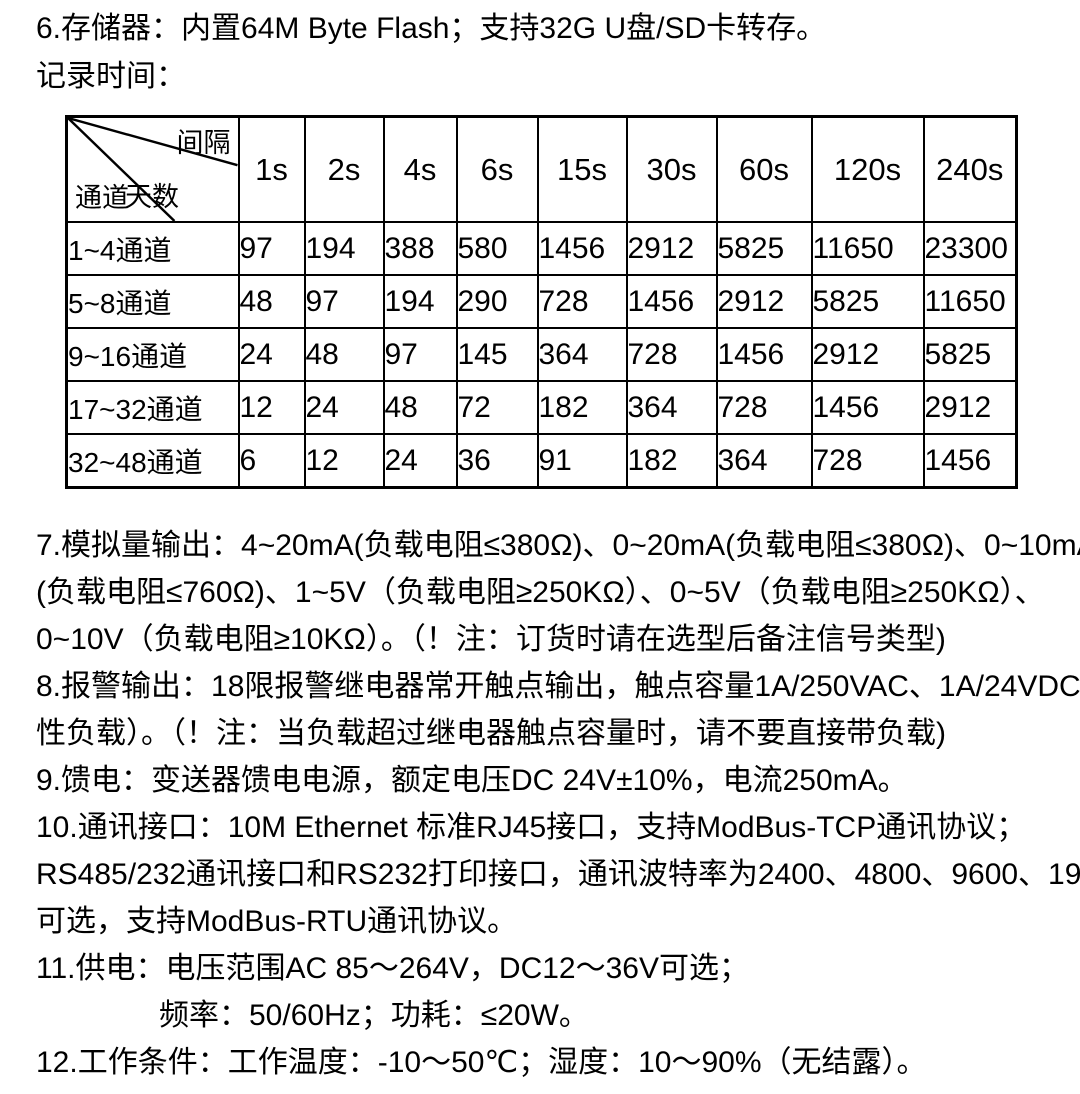  Describe the element at coordinates (497, 407) in the screenshot. I see `days-cell: 72` at that location.